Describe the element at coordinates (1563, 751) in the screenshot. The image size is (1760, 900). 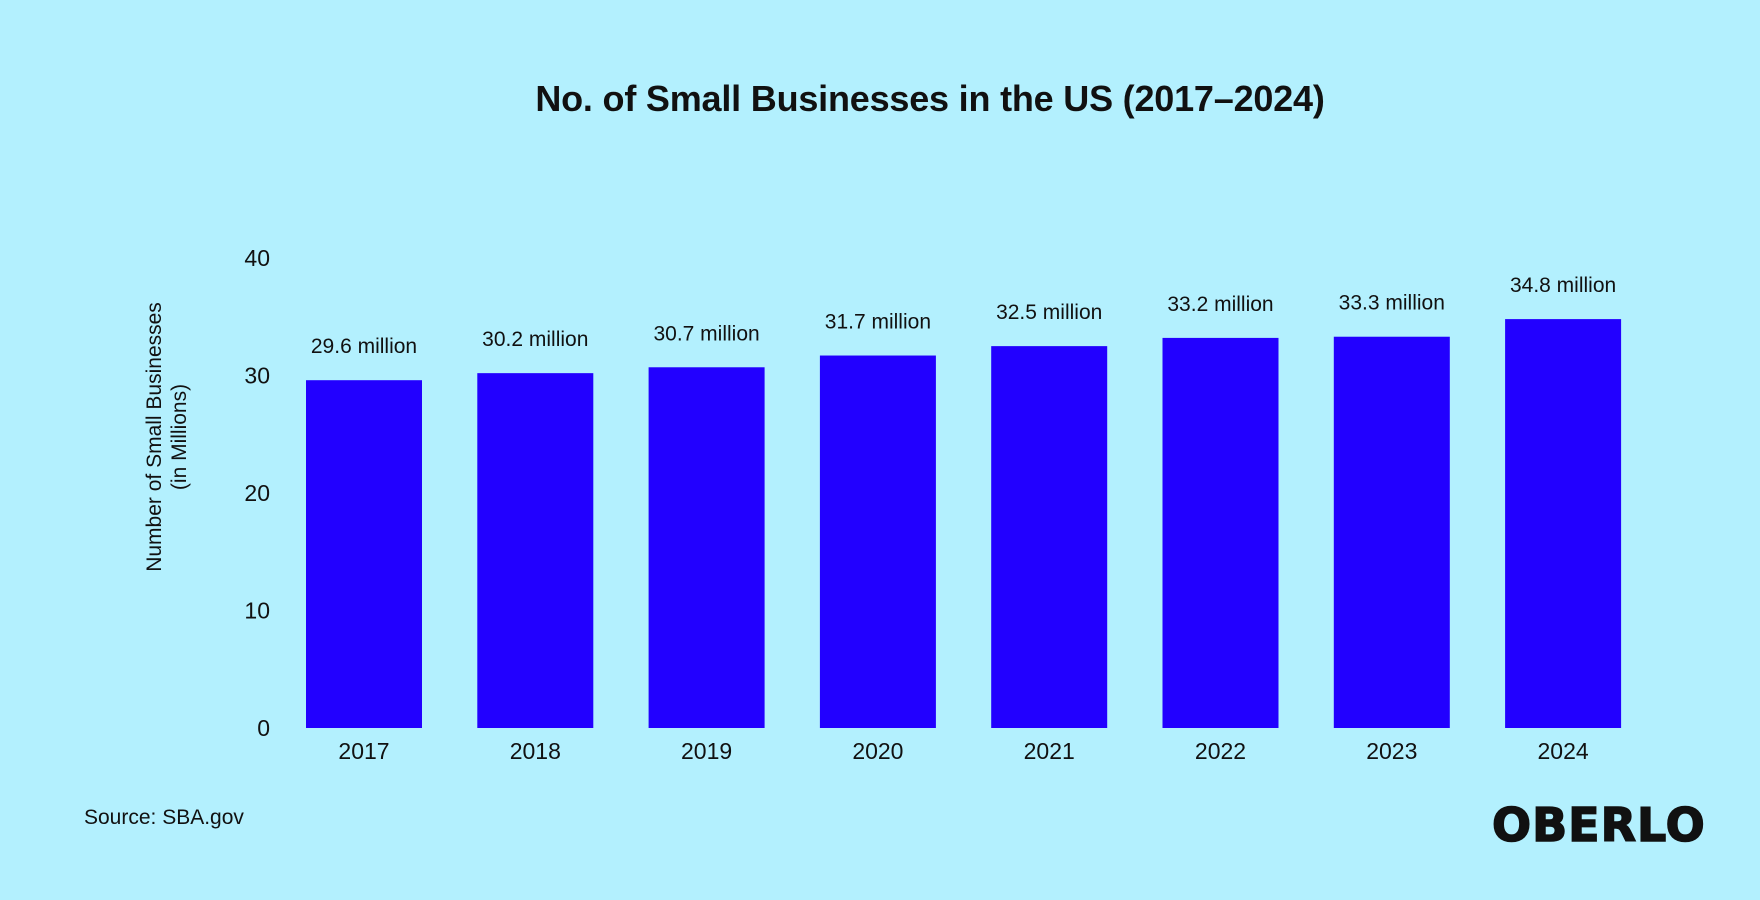
I see `x-tick-label: 2024` at that location.